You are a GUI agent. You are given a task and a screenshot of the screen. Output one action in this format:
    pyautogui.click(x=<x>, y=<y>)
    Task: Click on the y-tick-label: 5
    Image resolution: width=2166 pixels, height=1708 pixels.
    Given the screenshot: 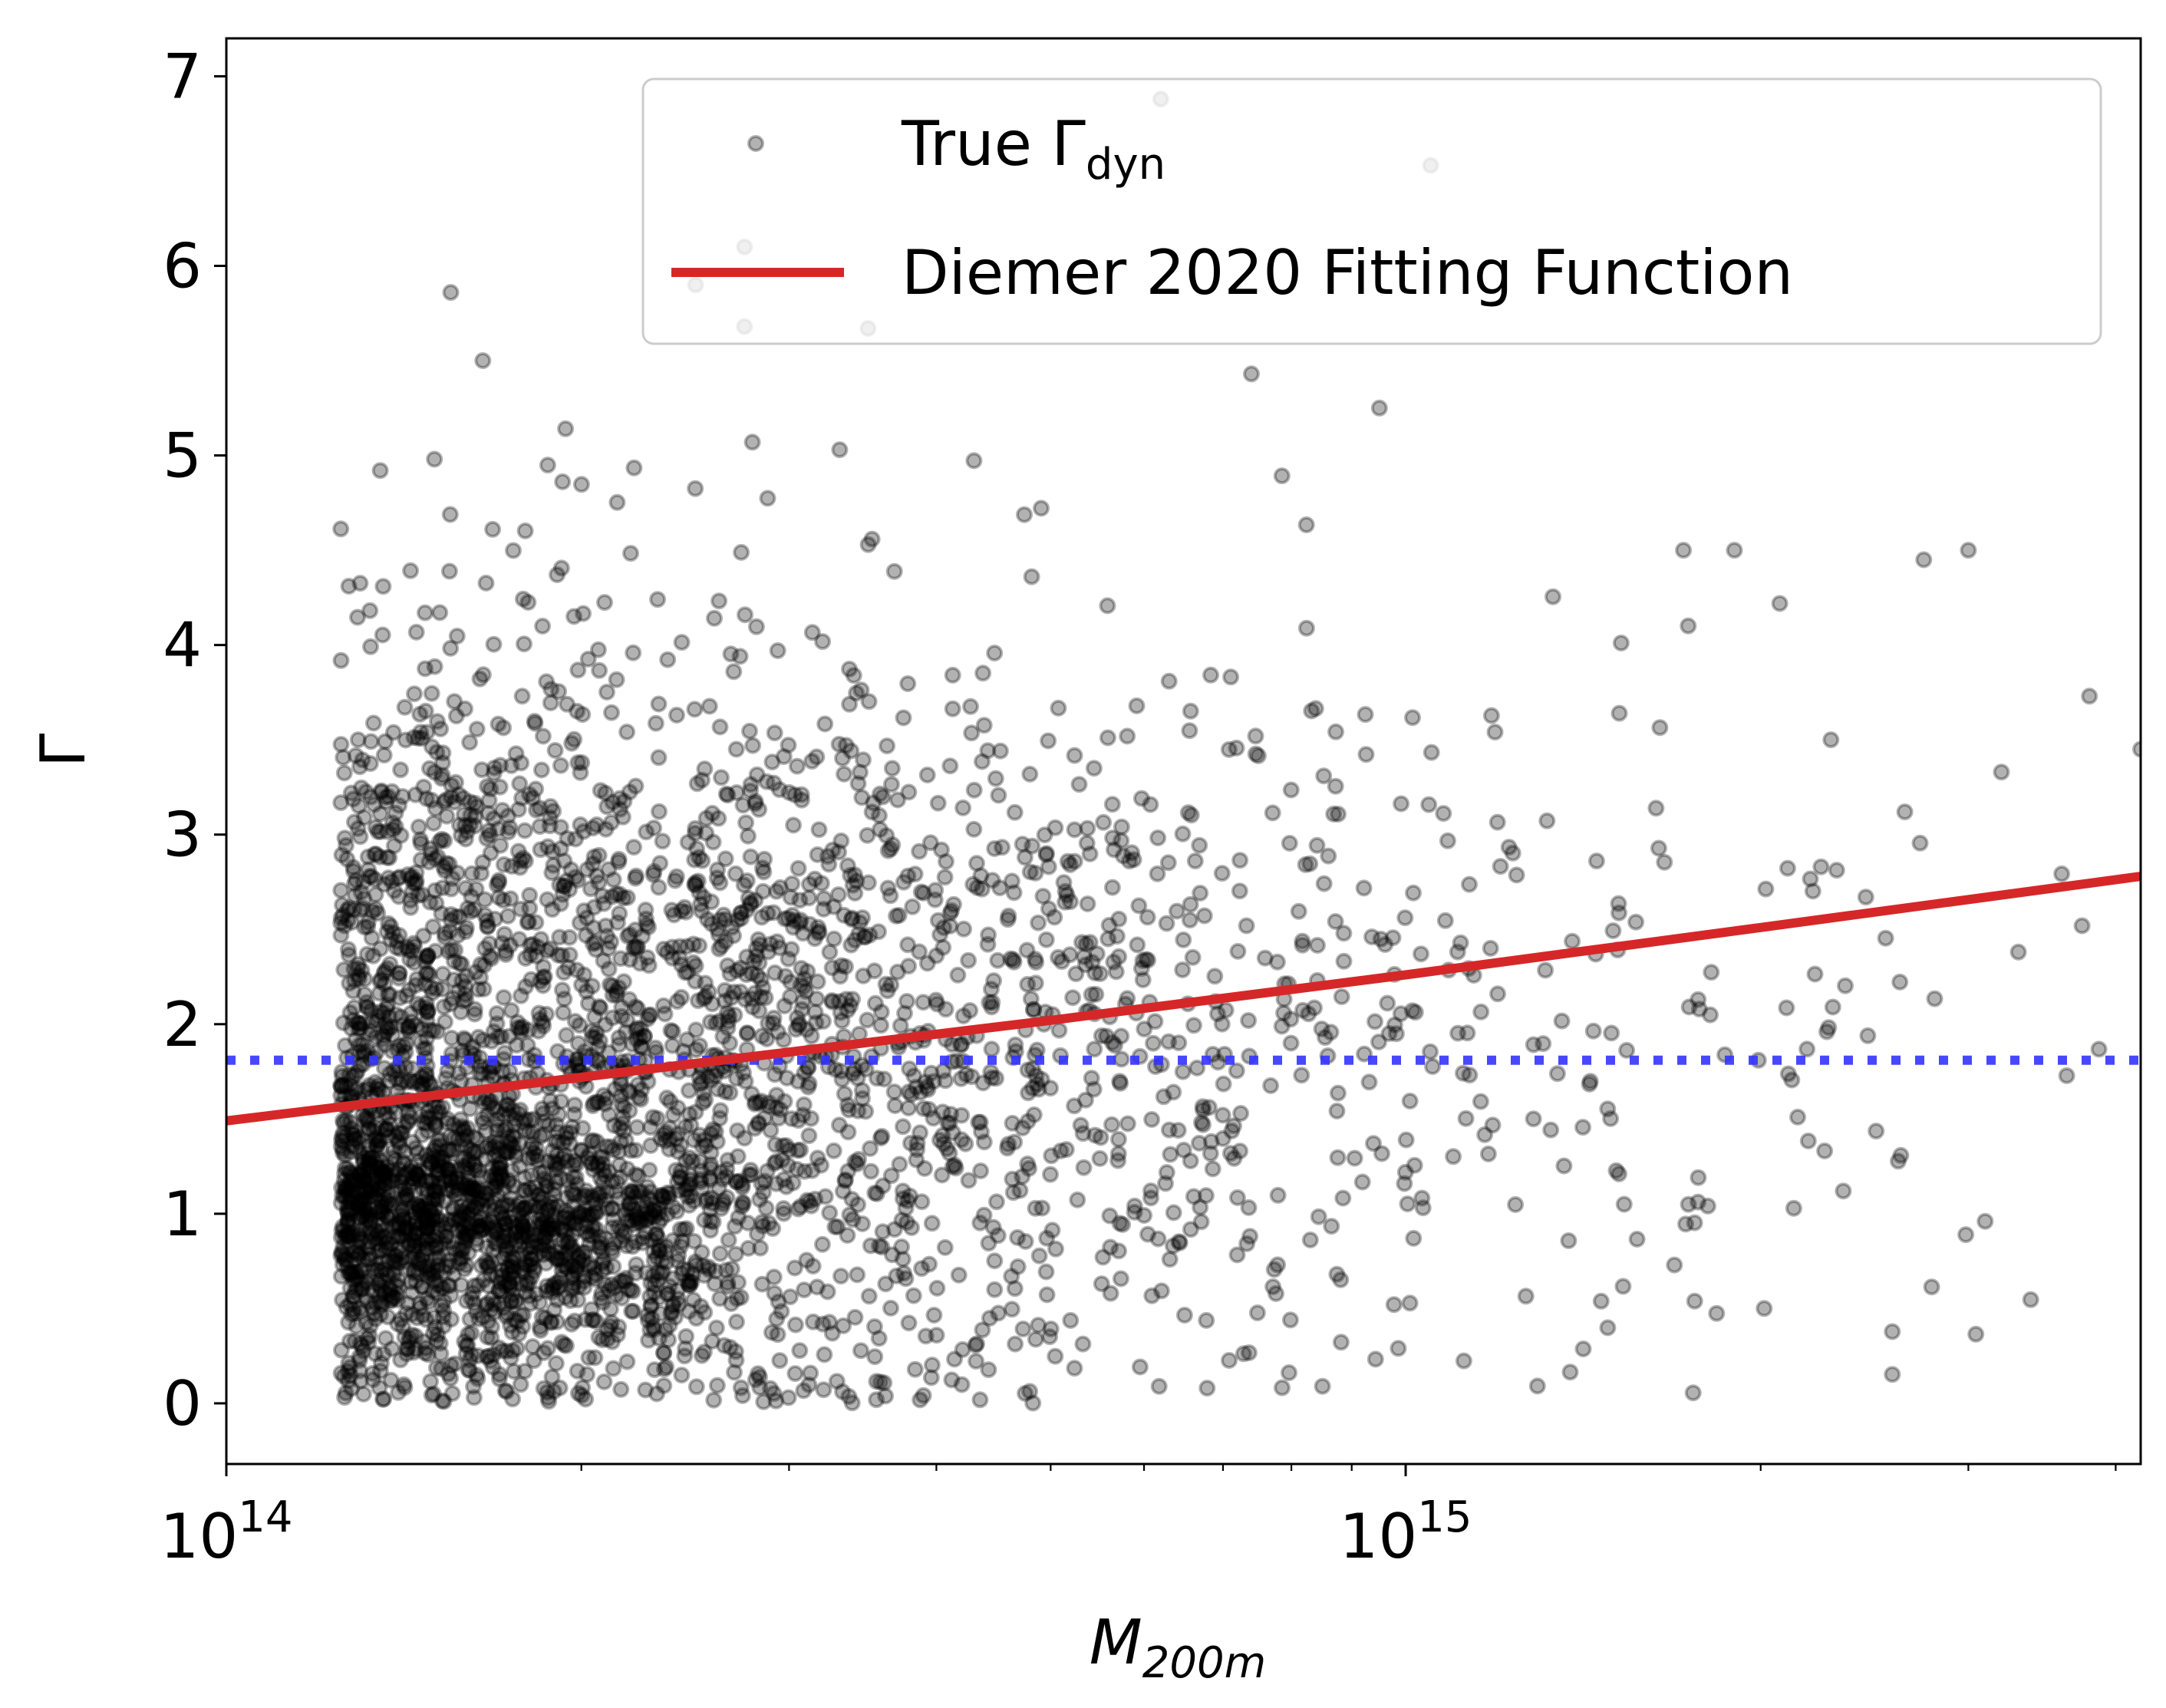 What is the action you would take?
    pyautogui.click(x=182, y=456)
    